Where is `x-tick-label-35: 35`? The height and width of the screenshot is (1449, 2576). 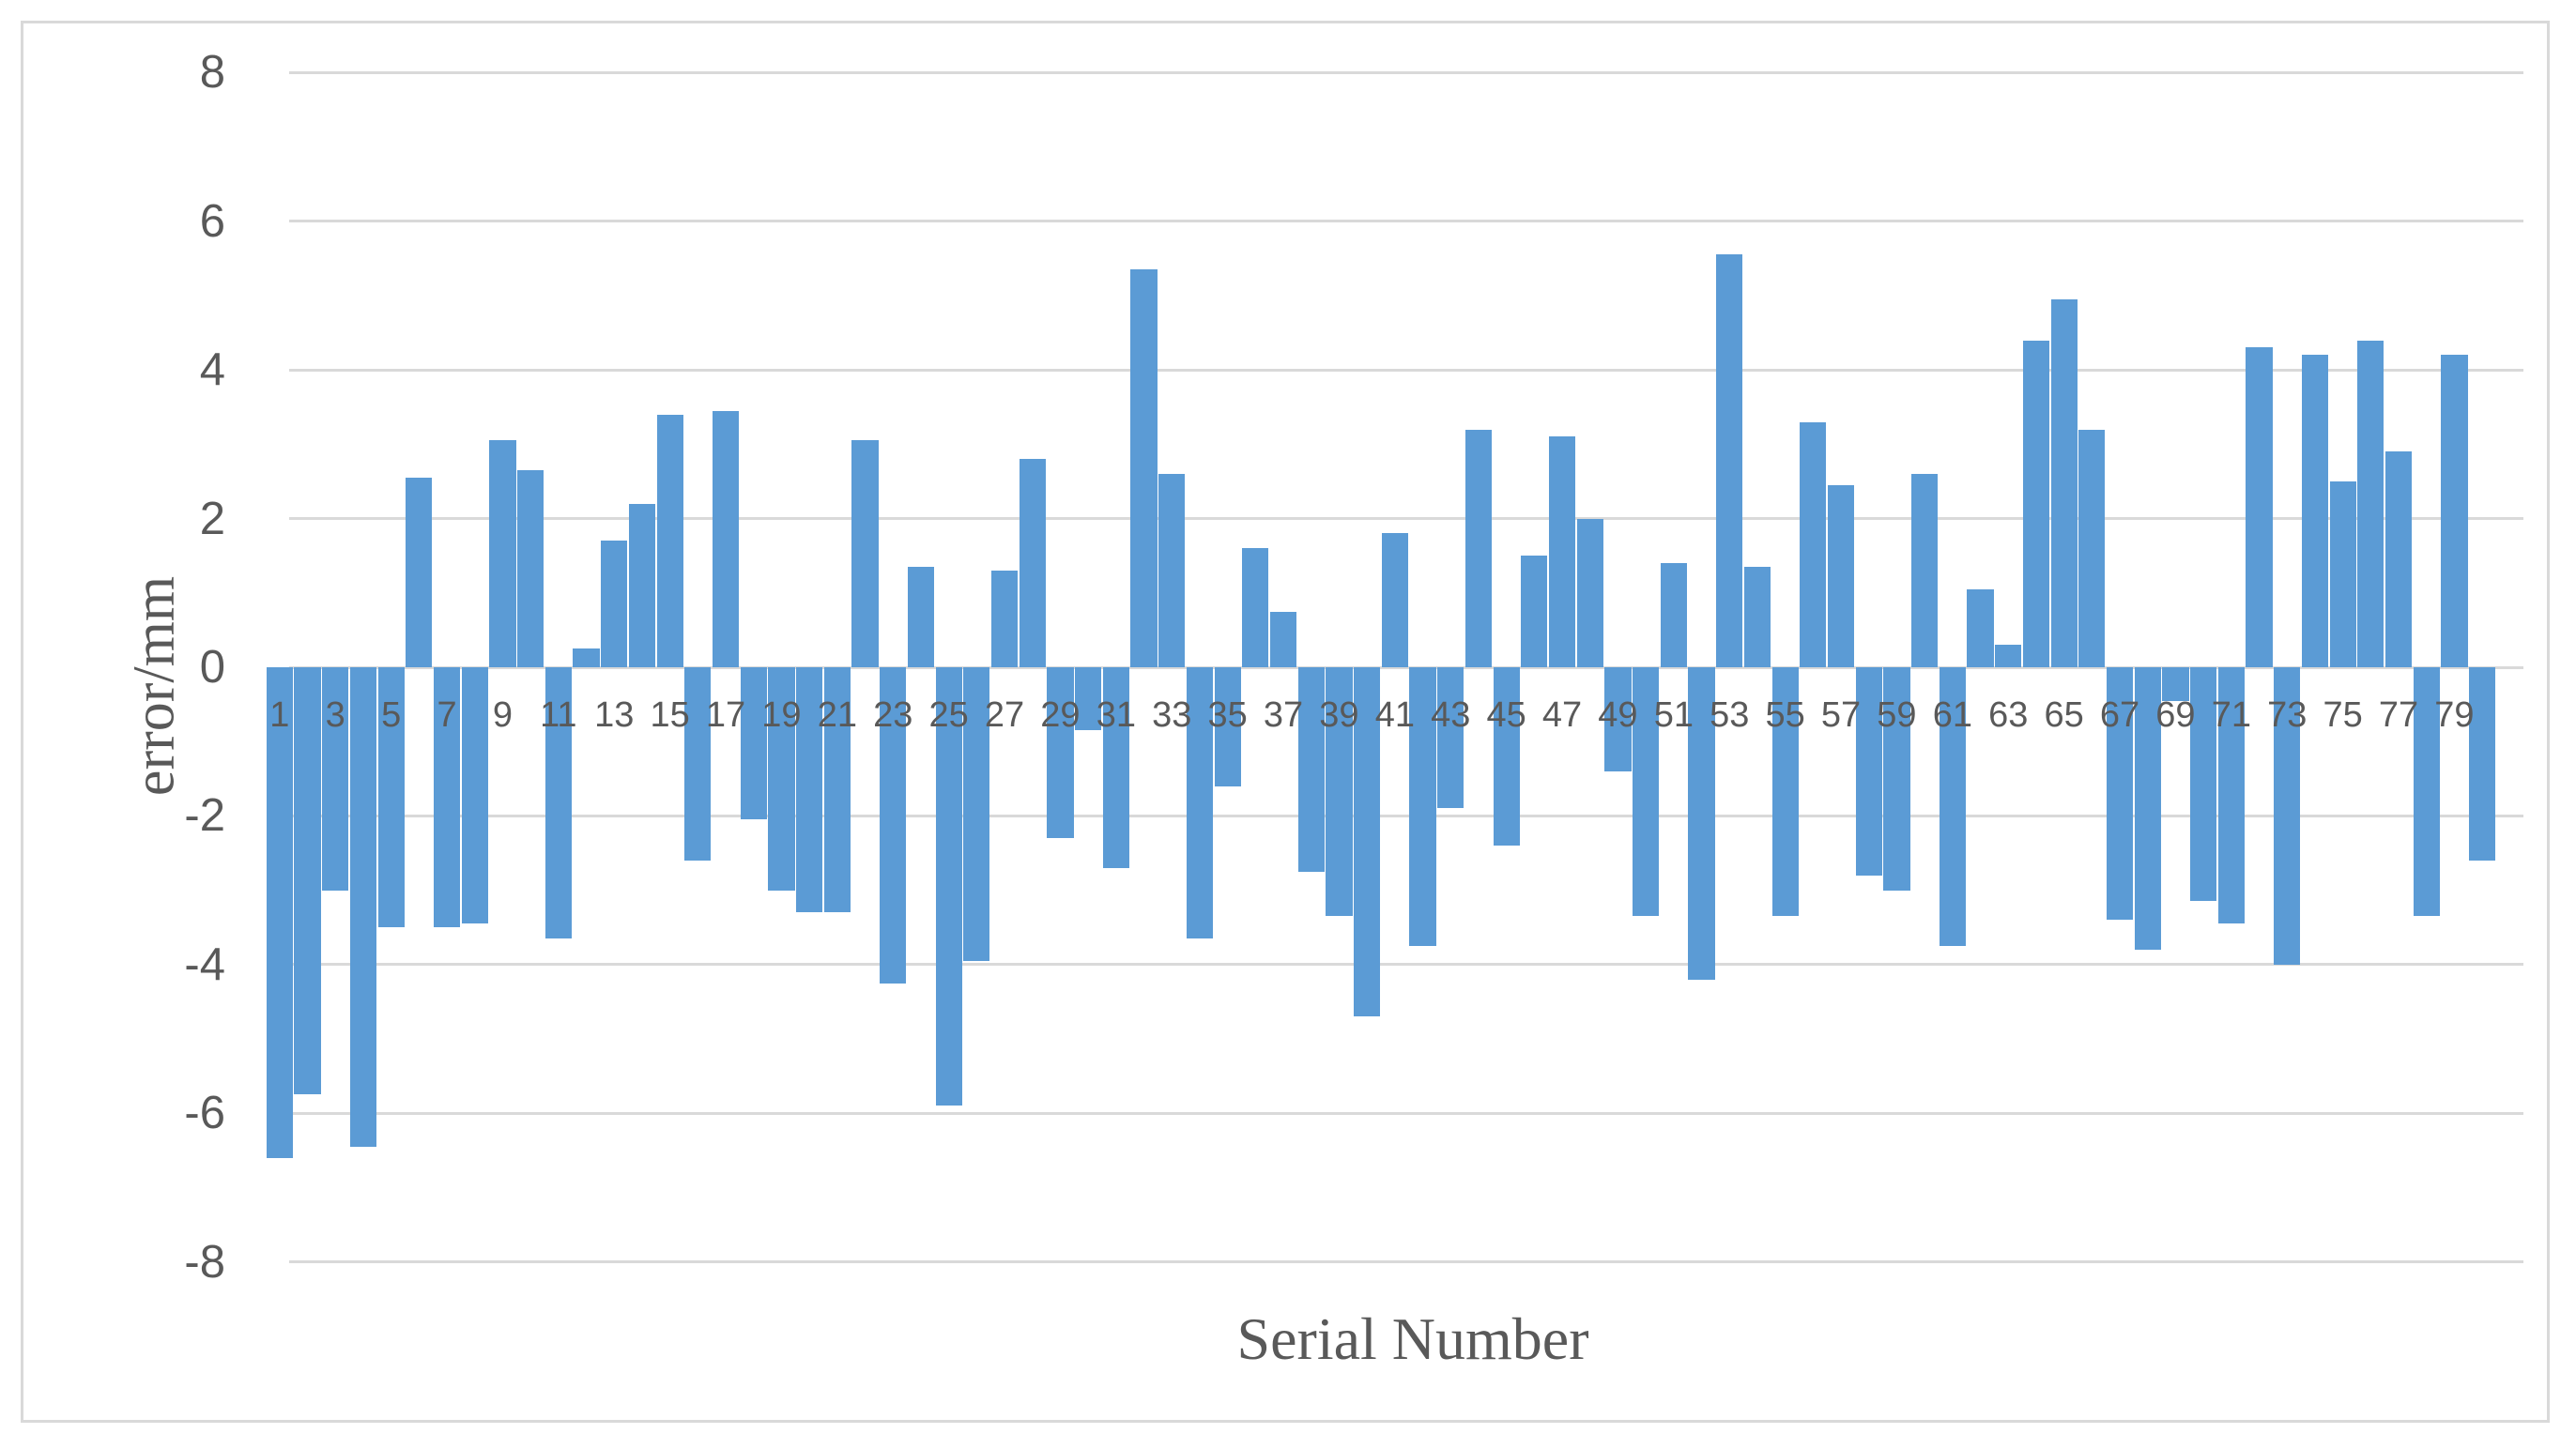 x-tick-label-35: 35 is located at coordinates (1227, 715).